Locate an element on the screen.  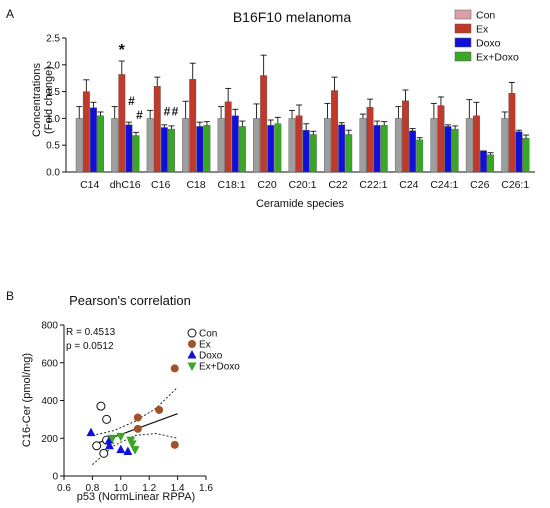
x-tick-label: 0.6 is located at coordinates (64, 488).